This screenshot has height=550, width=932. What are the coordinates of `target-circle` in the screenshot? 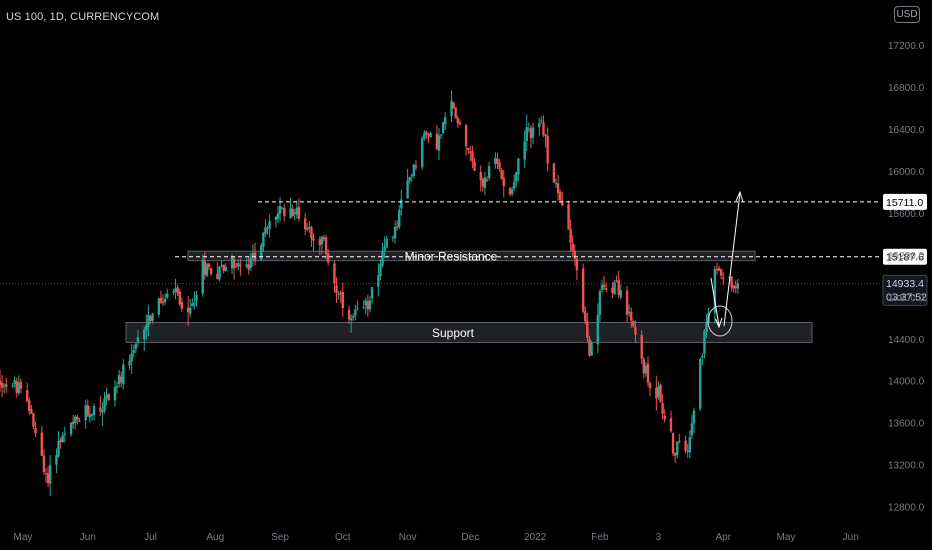 It's located at (720, 321).